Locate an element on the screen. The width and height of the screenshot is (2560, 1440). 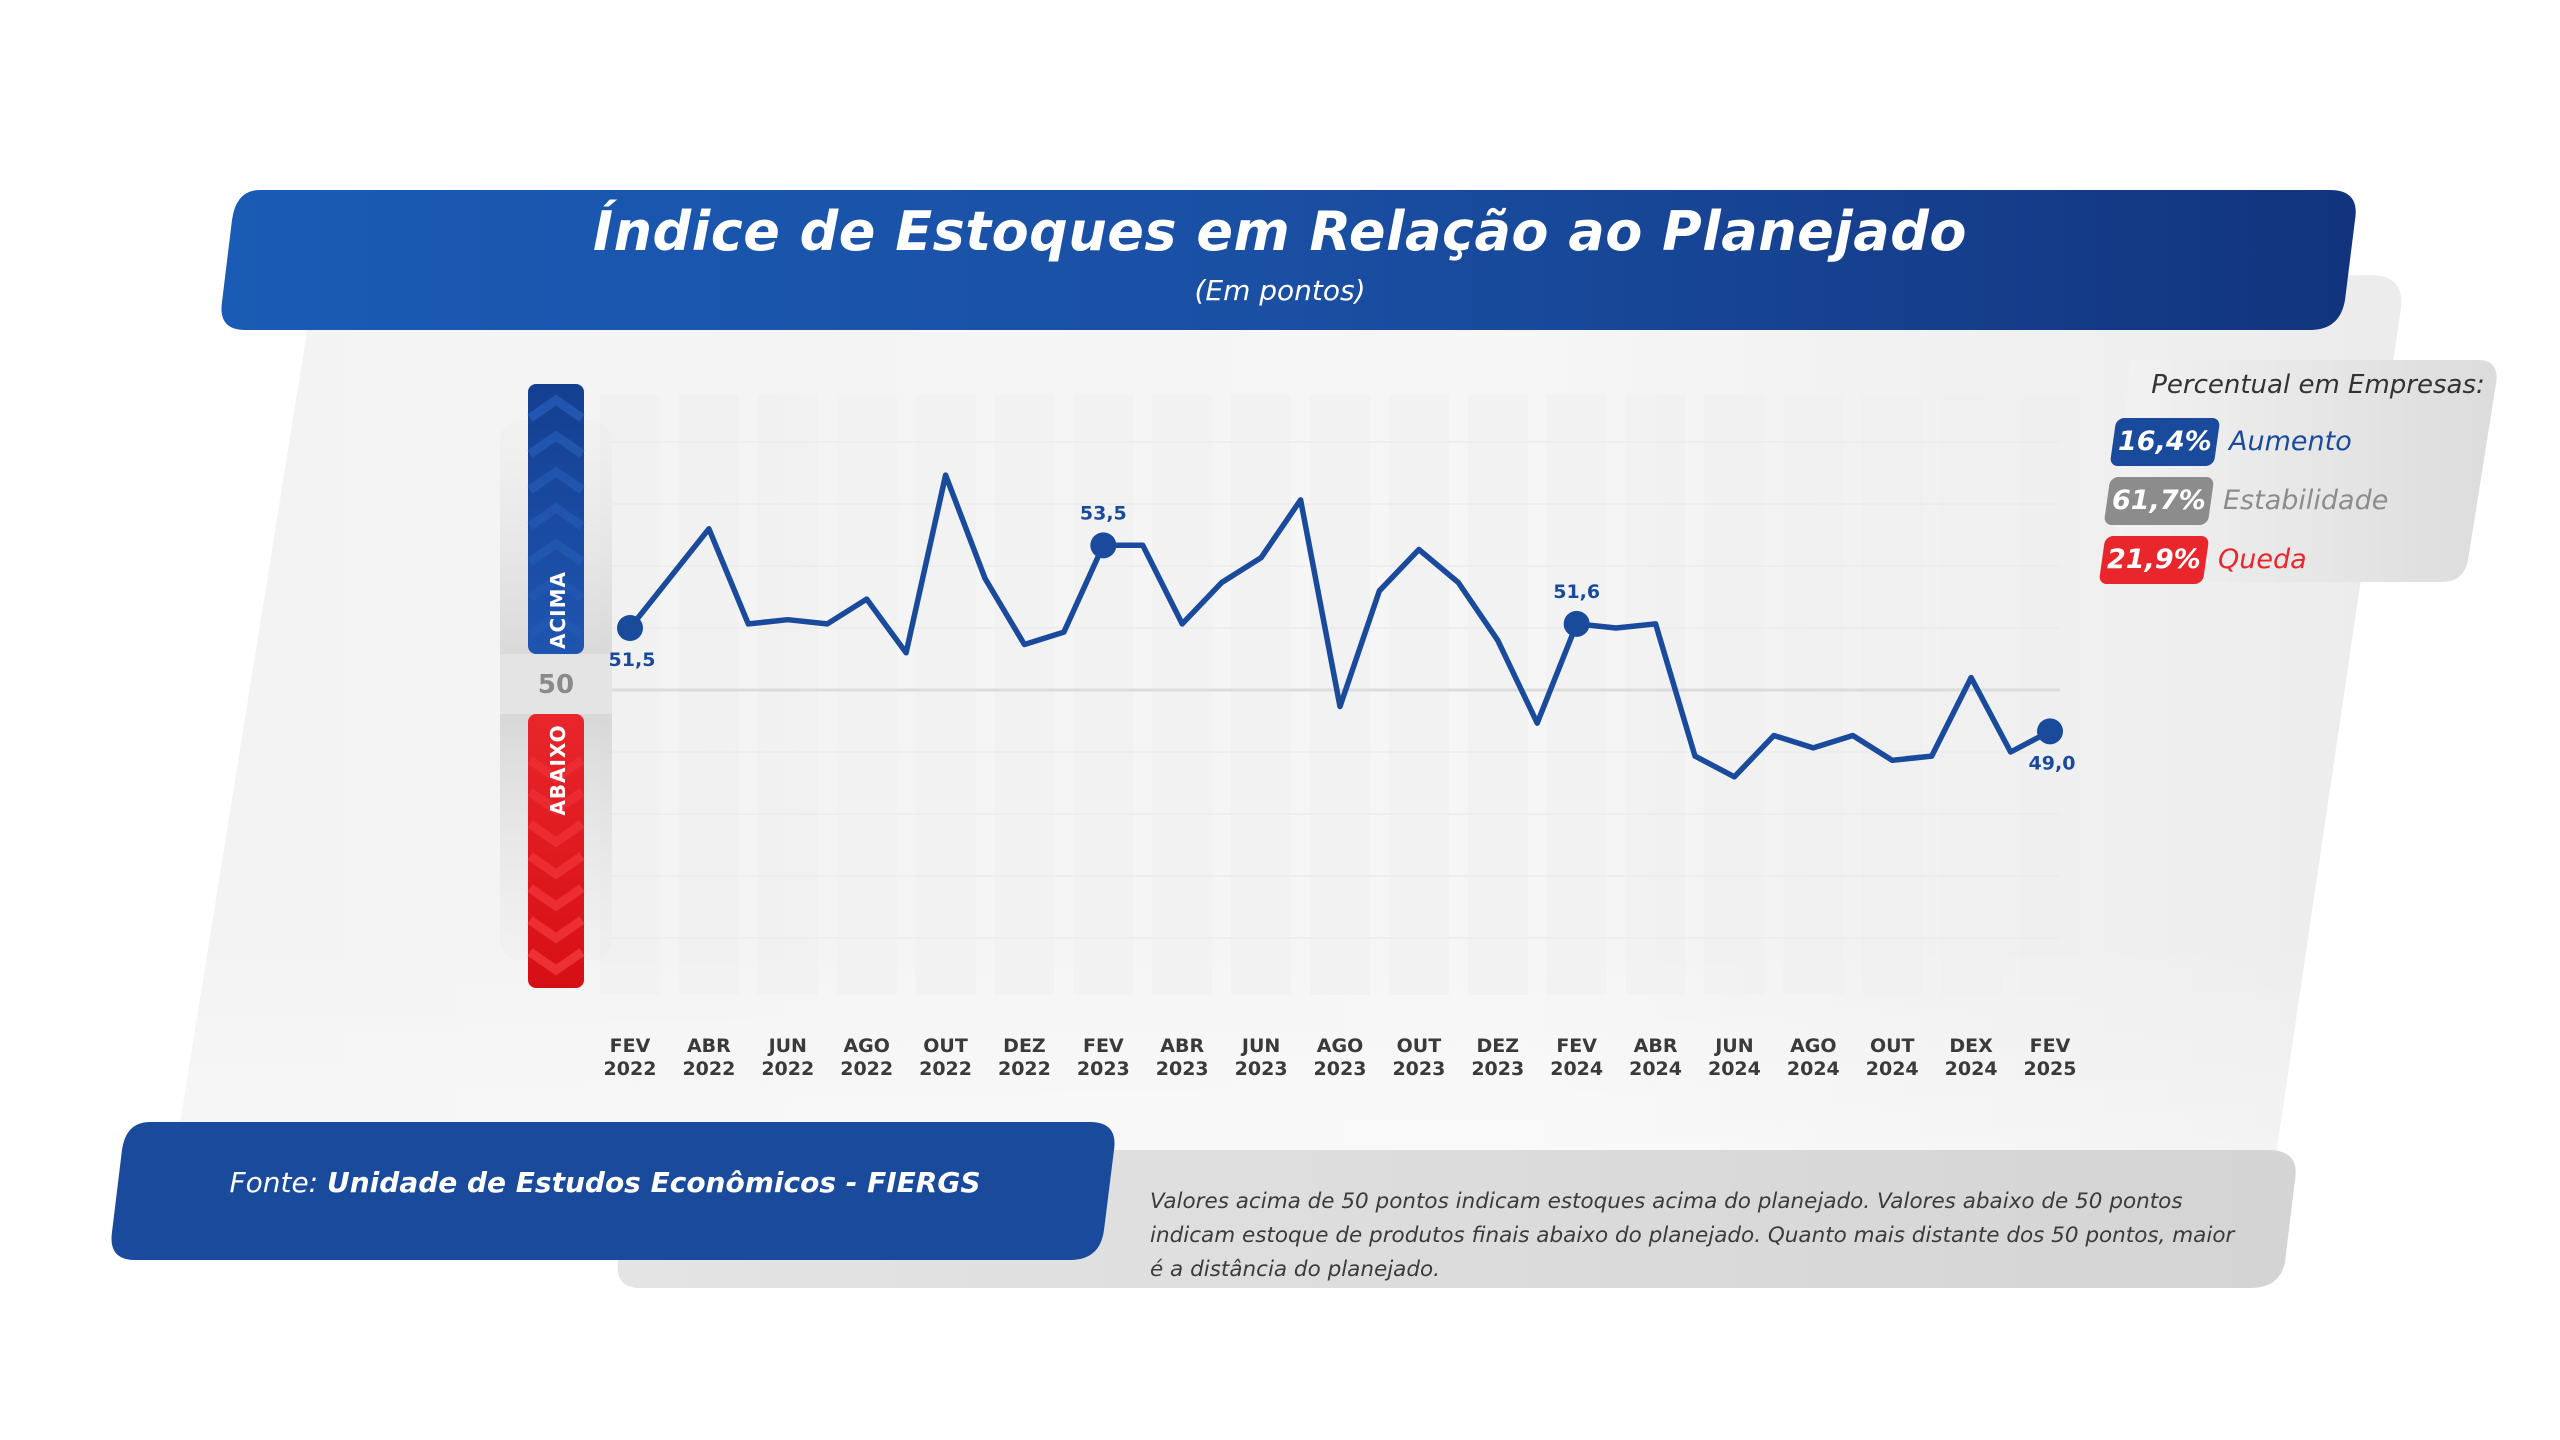
scale-below-label: ABAIXO is located at coordinates (558, 769).